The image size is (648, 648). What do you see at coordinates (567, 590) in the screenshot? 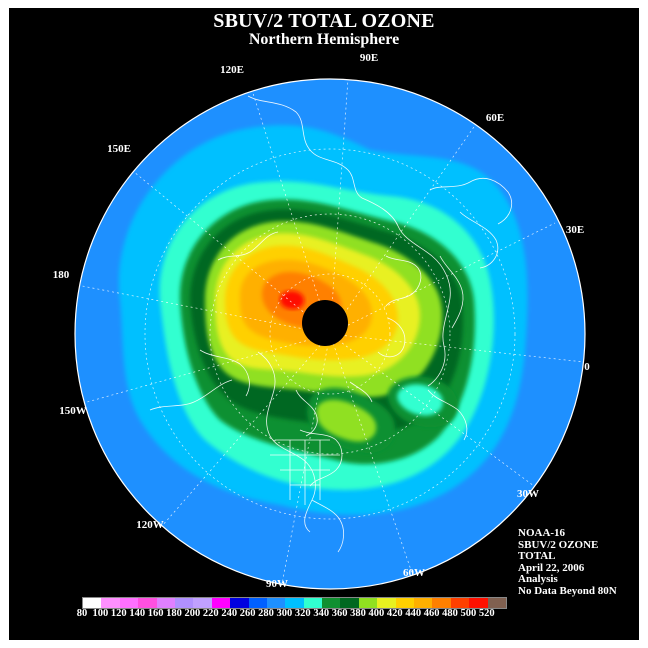
I see `info-note: No Data Beyond 80N` at bounding box center [567, 590].